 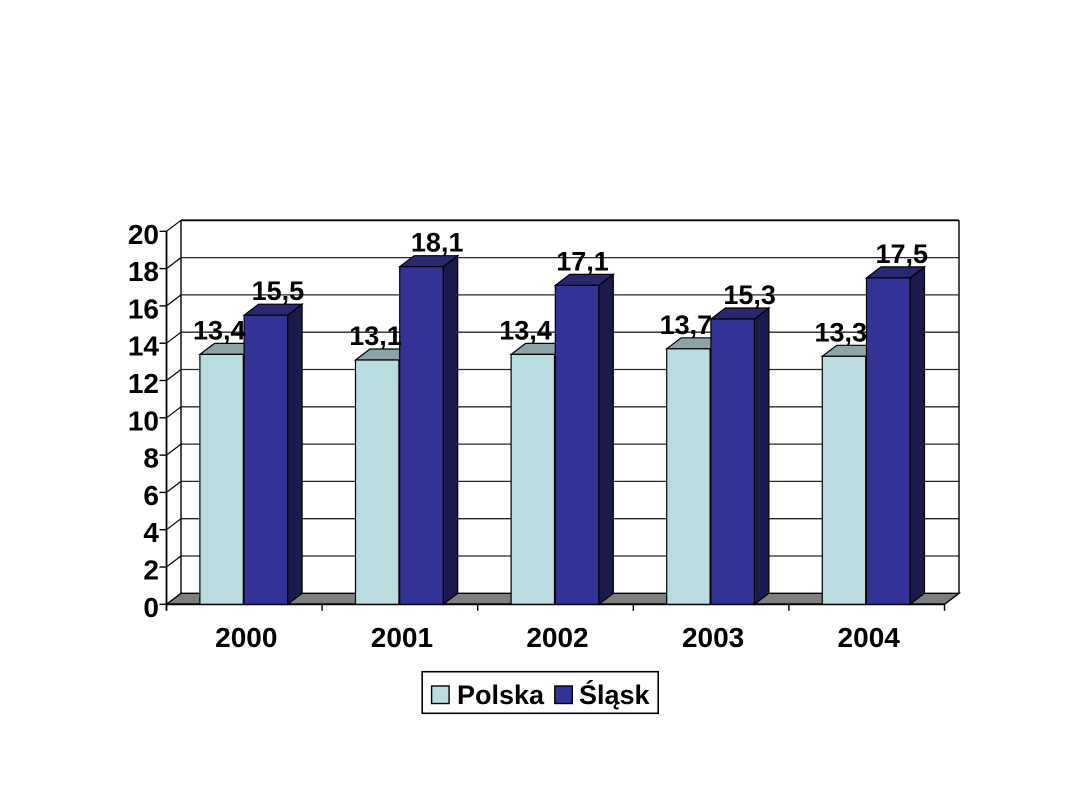 What do you see at coordinates (143, 234) in the screenshot?
I see `svg-text: 20` at bounding box center [143, 234].